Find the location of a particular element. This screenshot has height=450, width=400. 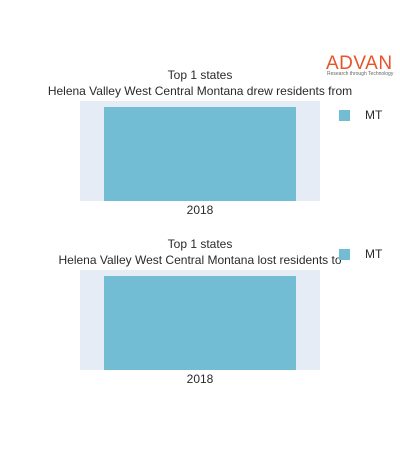

bar-2-MT-2018 is located at coordinates (200, 323).